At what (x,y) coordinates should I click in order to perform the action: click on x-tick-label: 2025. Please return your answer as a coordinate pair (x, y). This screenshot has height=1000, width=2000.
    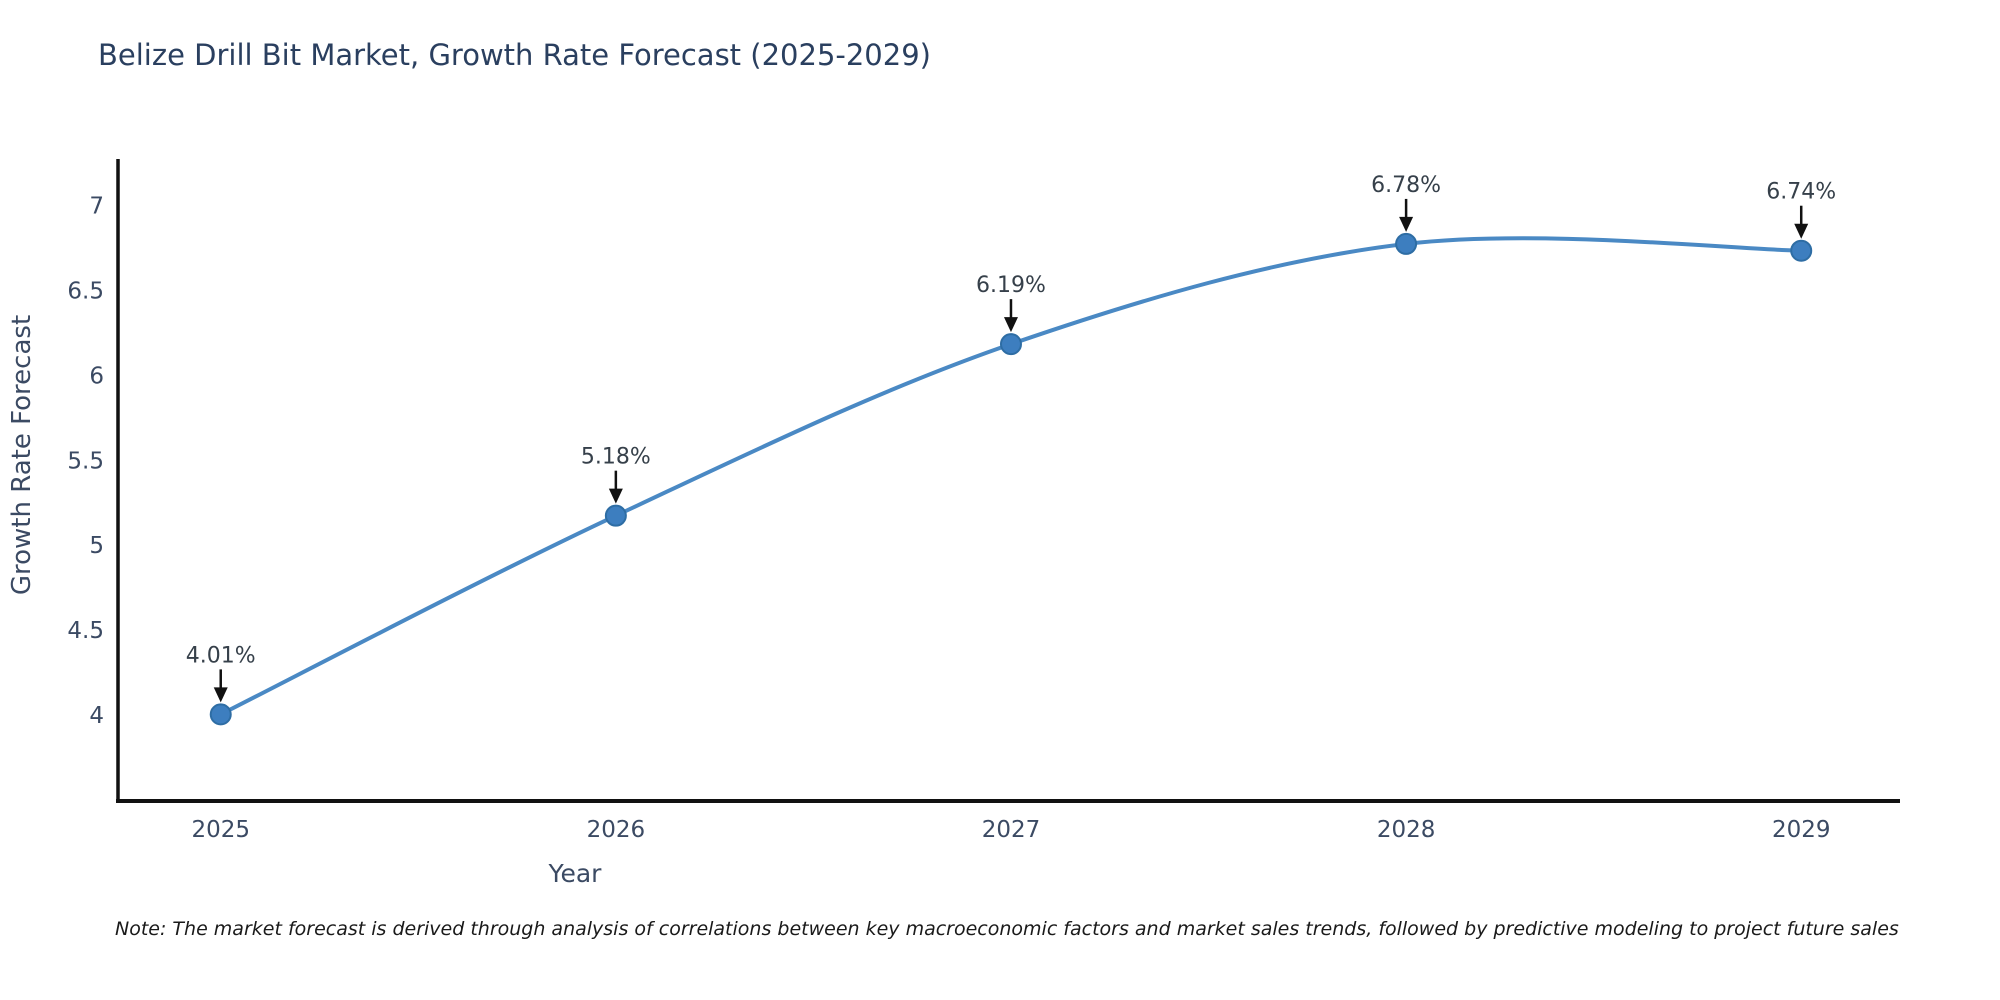
    Looking at the image, I should click on (220, 830).